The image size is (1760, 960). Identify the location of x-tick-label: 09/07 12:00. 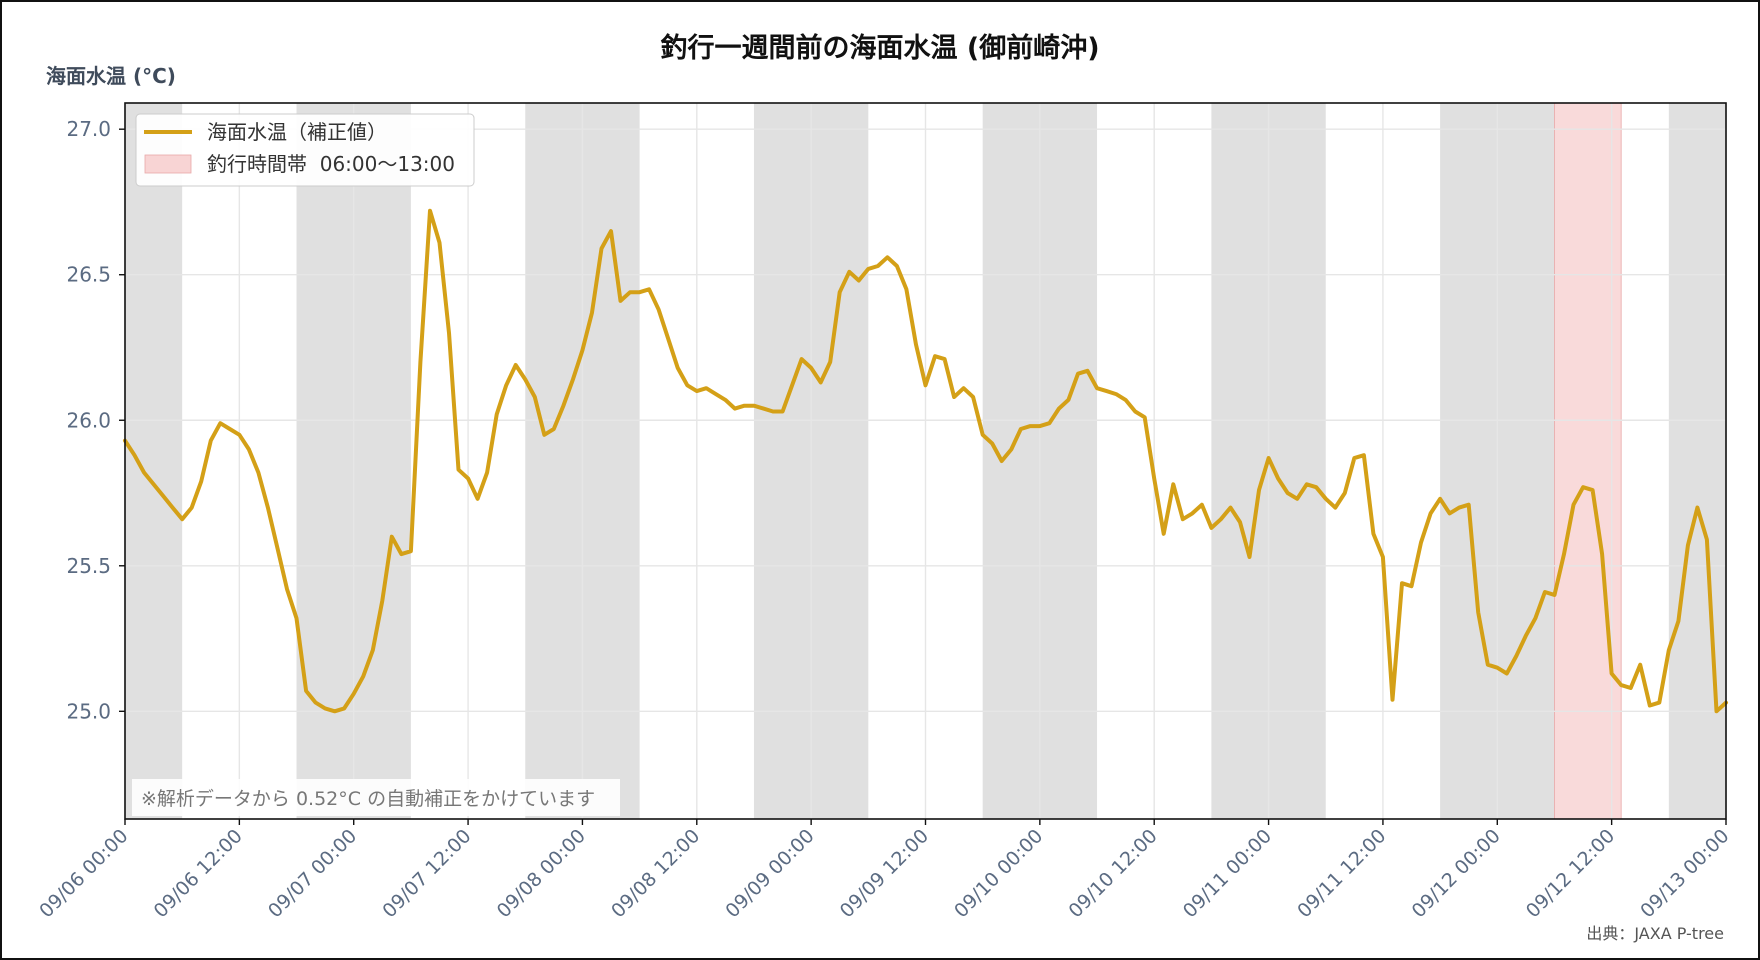
(426, 873).